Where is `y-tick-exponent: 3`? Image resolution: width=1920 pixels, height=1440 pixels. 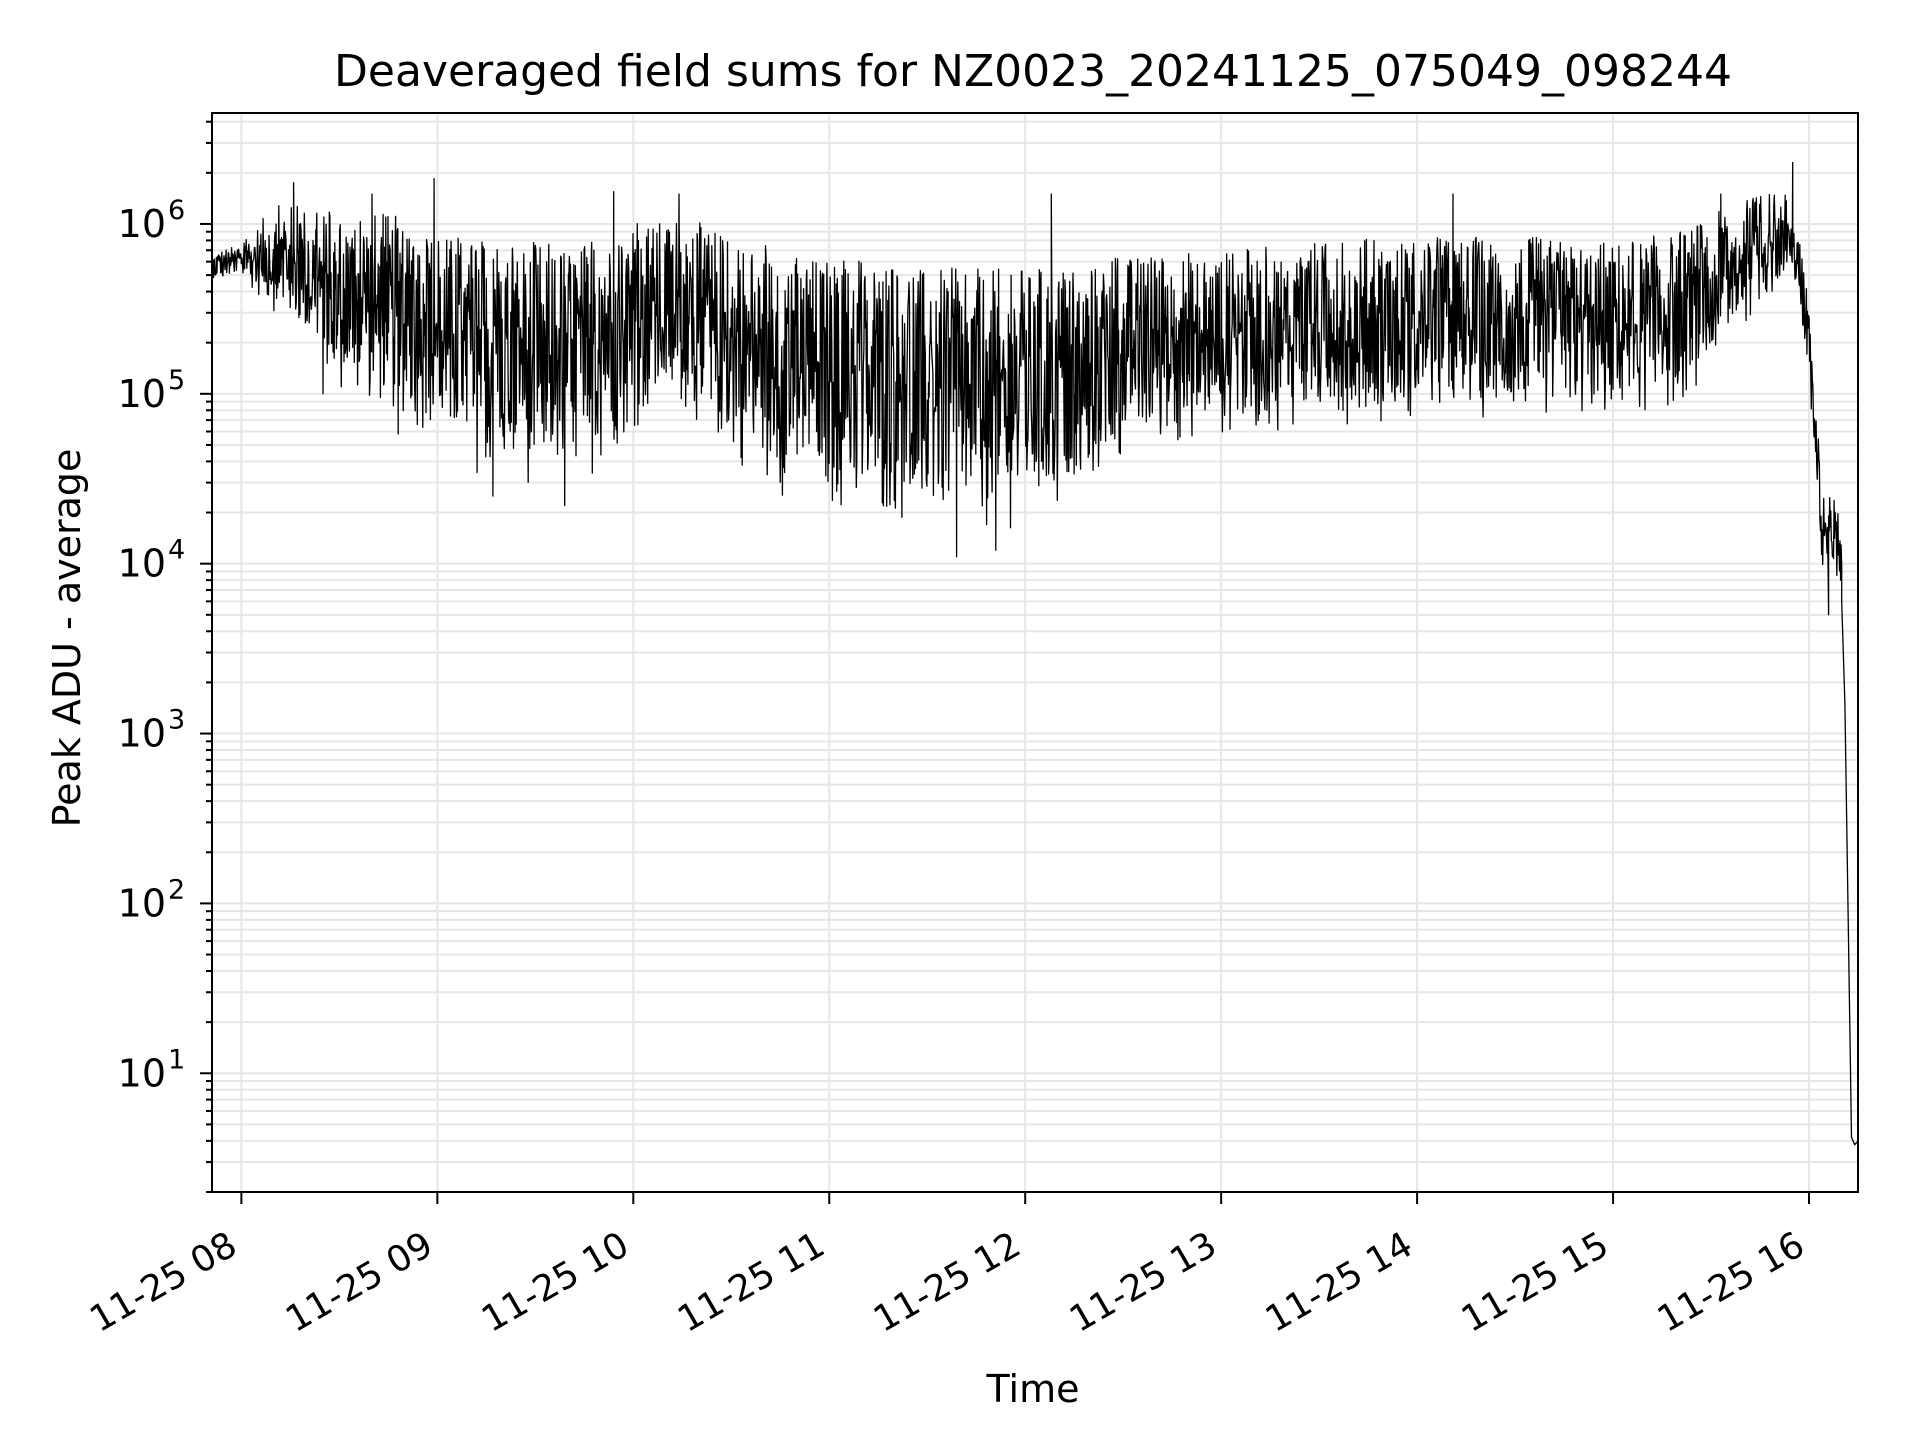 y-tick-exponent: 3 is located at coordinates (176, 720).